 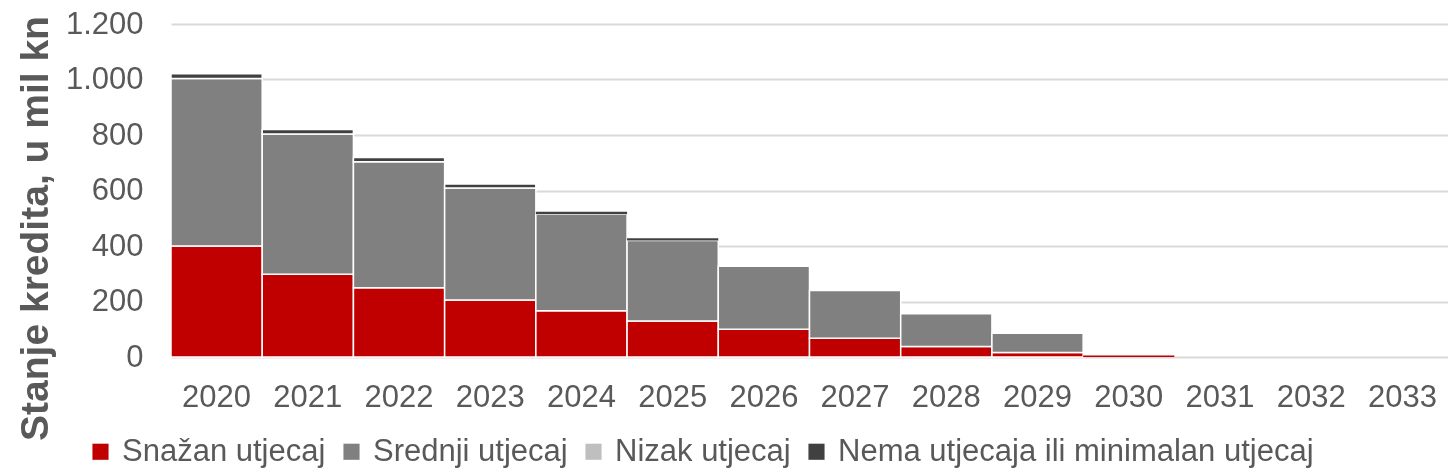 I want to click on x-tick-label: 2029, so click(x=1038, y=396).